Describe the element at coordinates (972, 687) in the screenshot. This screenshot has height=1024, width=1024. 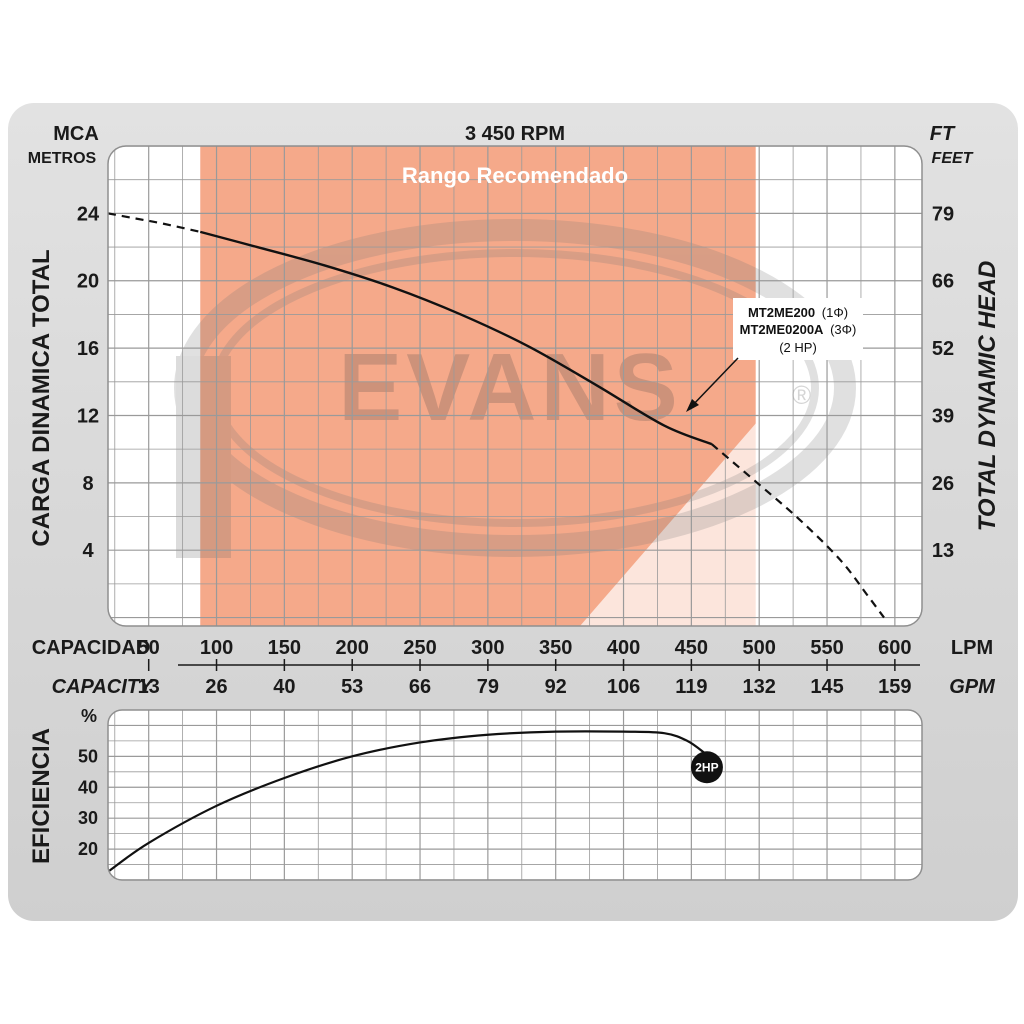
I see `gpm-unit: GPM` at that location.